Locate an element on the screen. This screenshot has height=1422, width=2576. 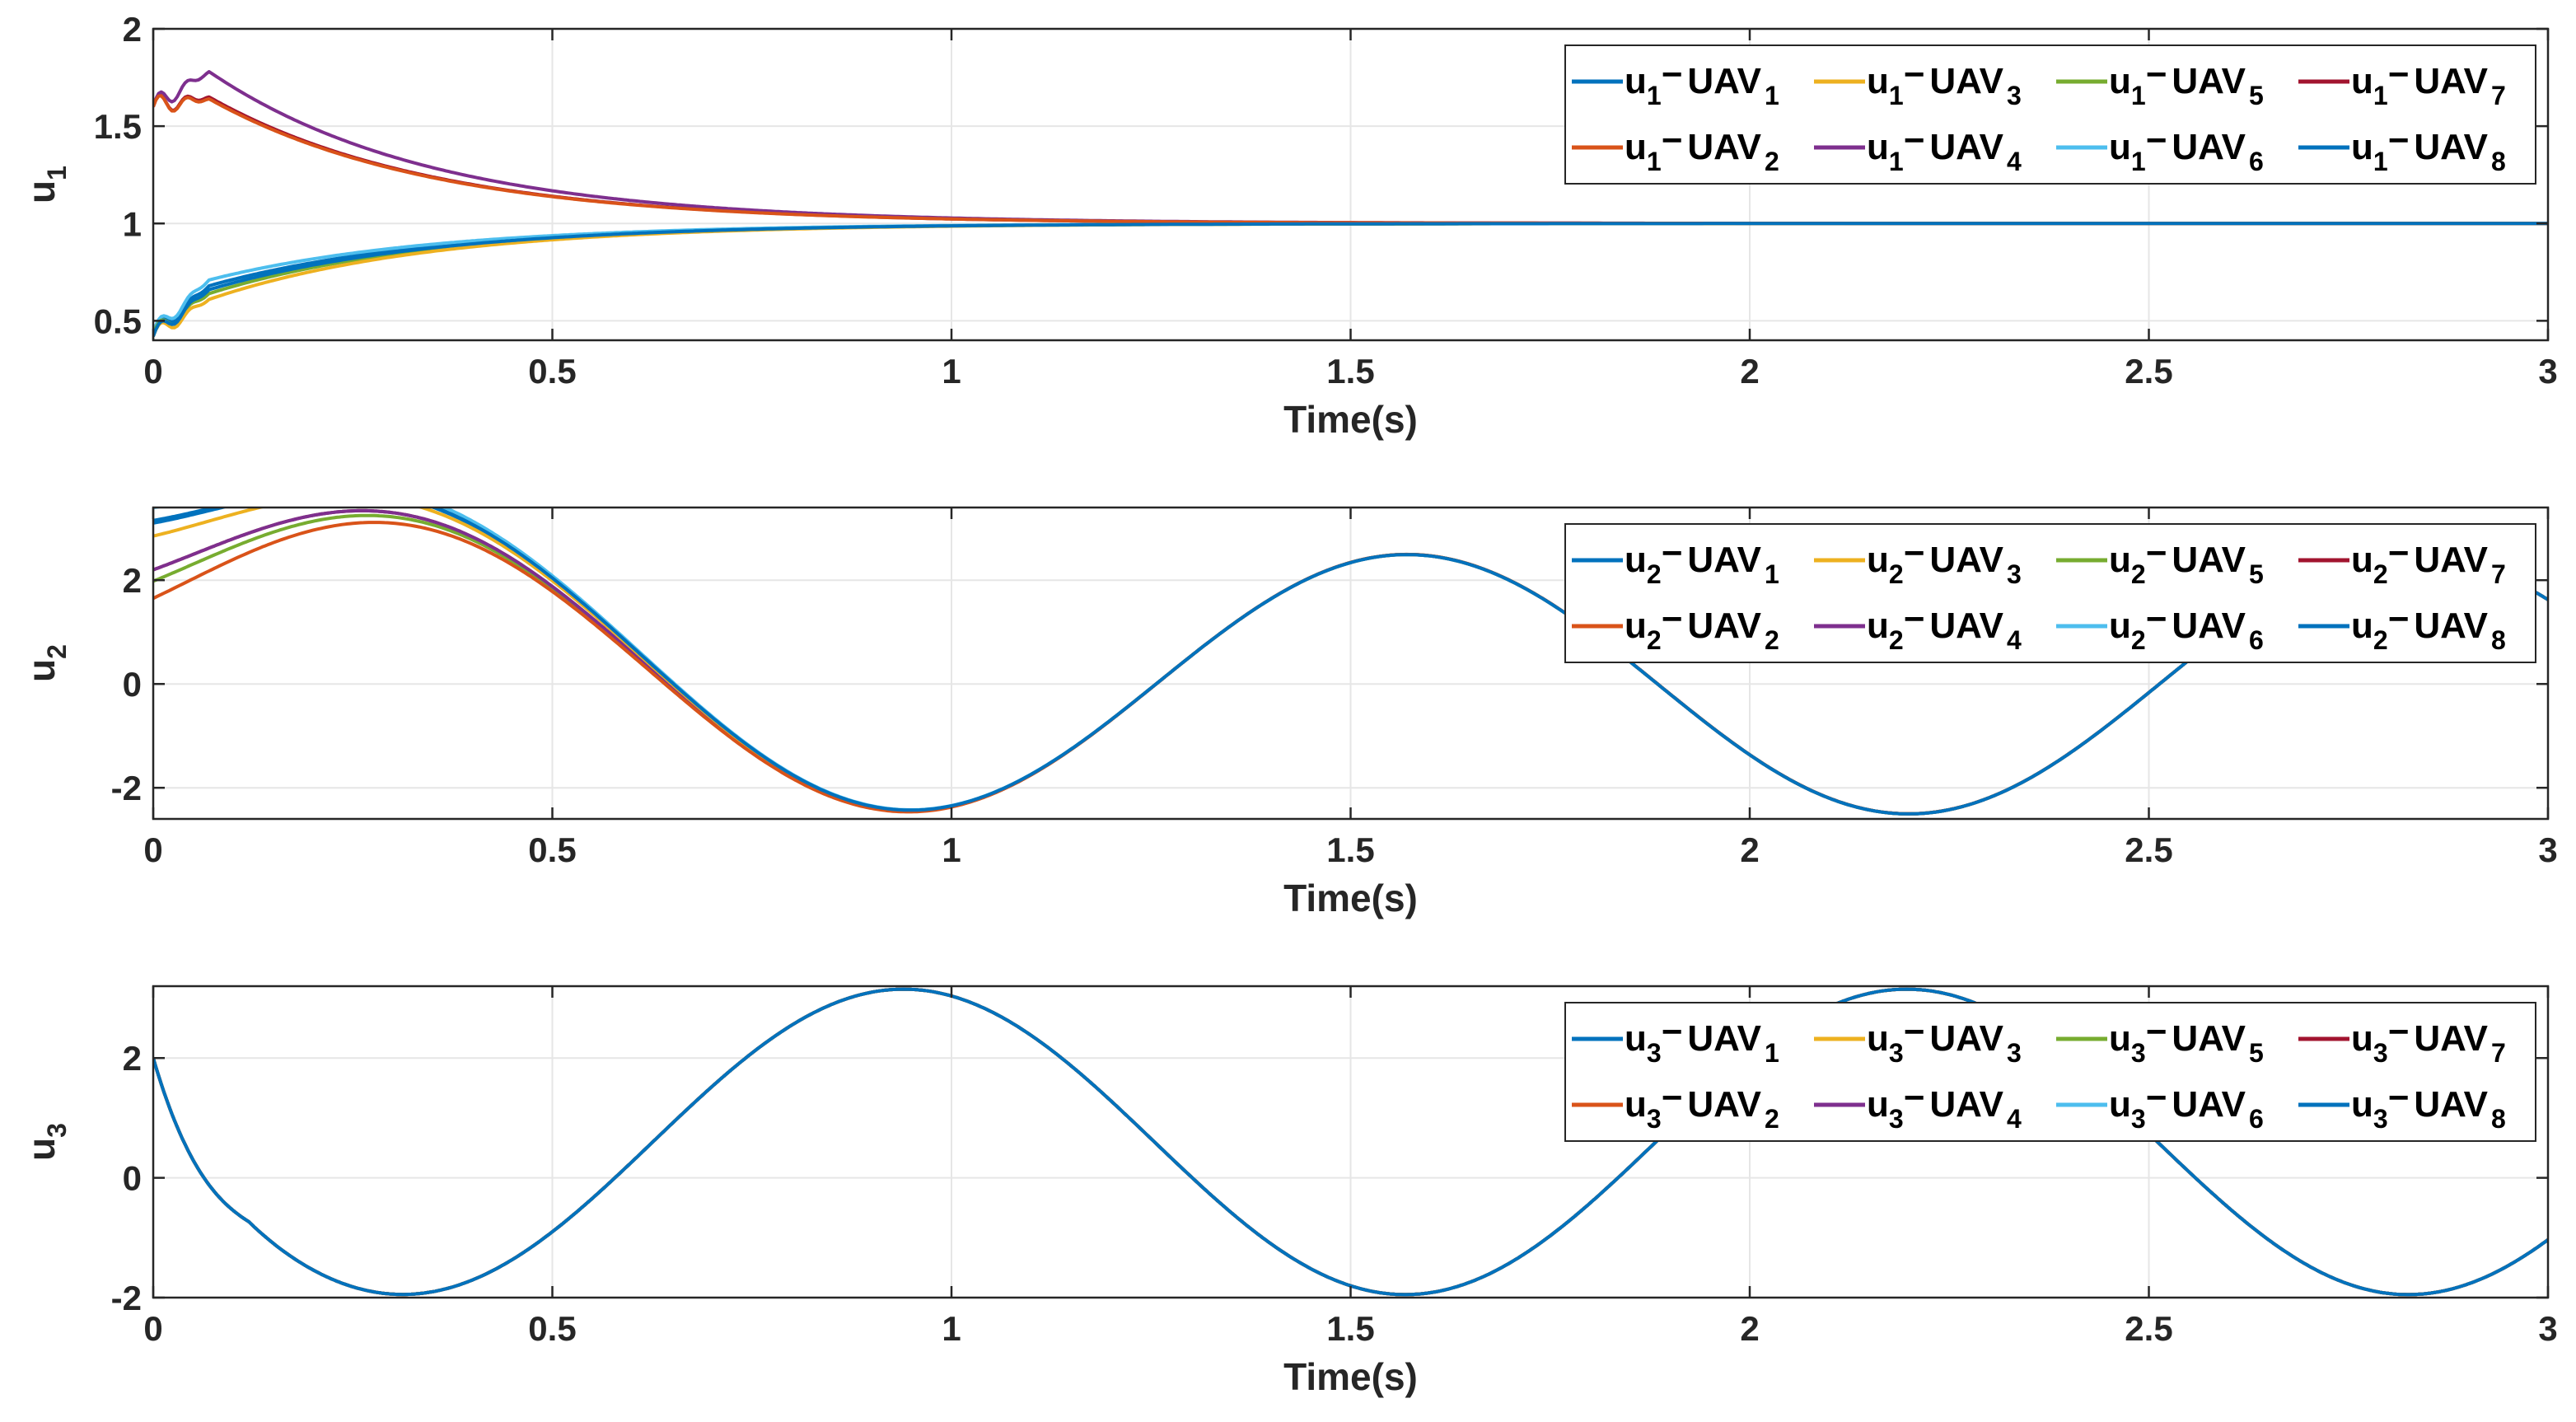
legend-entry-uav4: u1− UAV 4 is located at coordinates (1918, 148).